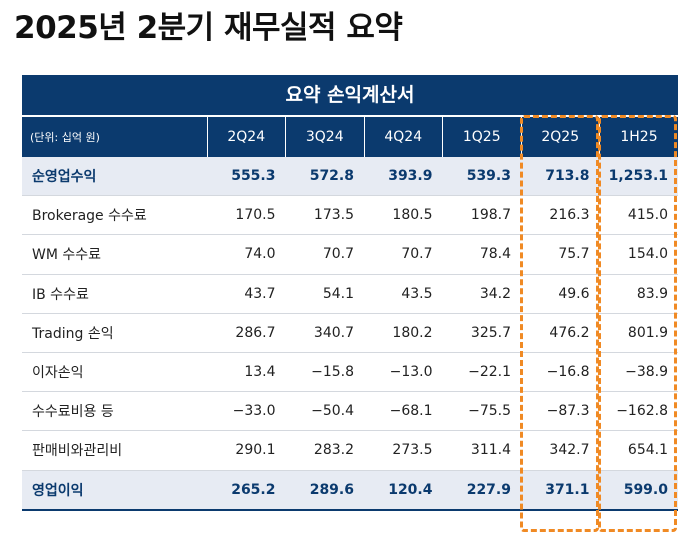 Image resolution: width=680 pixels, height=533 pixels. Describe the element at coordinates (114, 254) in the screenshot. I see `row-label: WM 수수료` at that location.